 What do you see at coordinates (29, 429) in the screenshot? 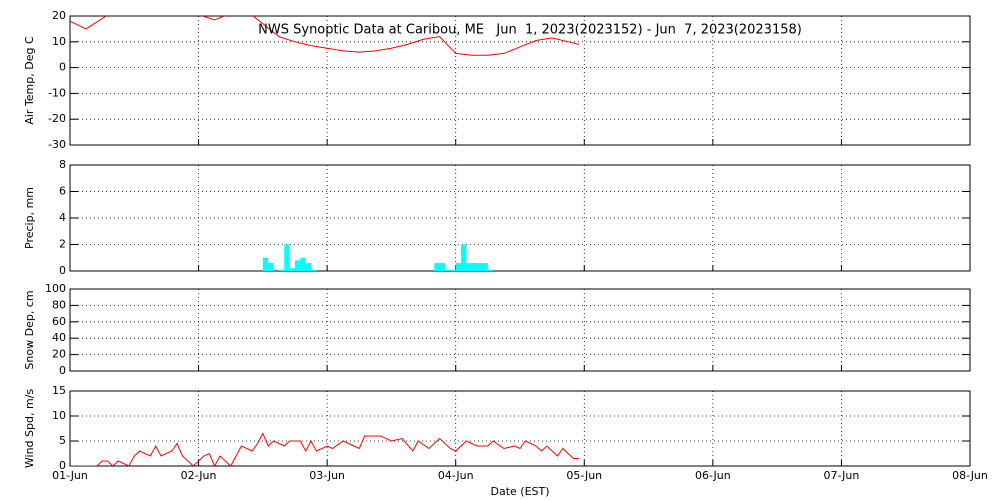
I see `y-axis-label: Wind Spd, m/s` at bounding box center [29, 429].